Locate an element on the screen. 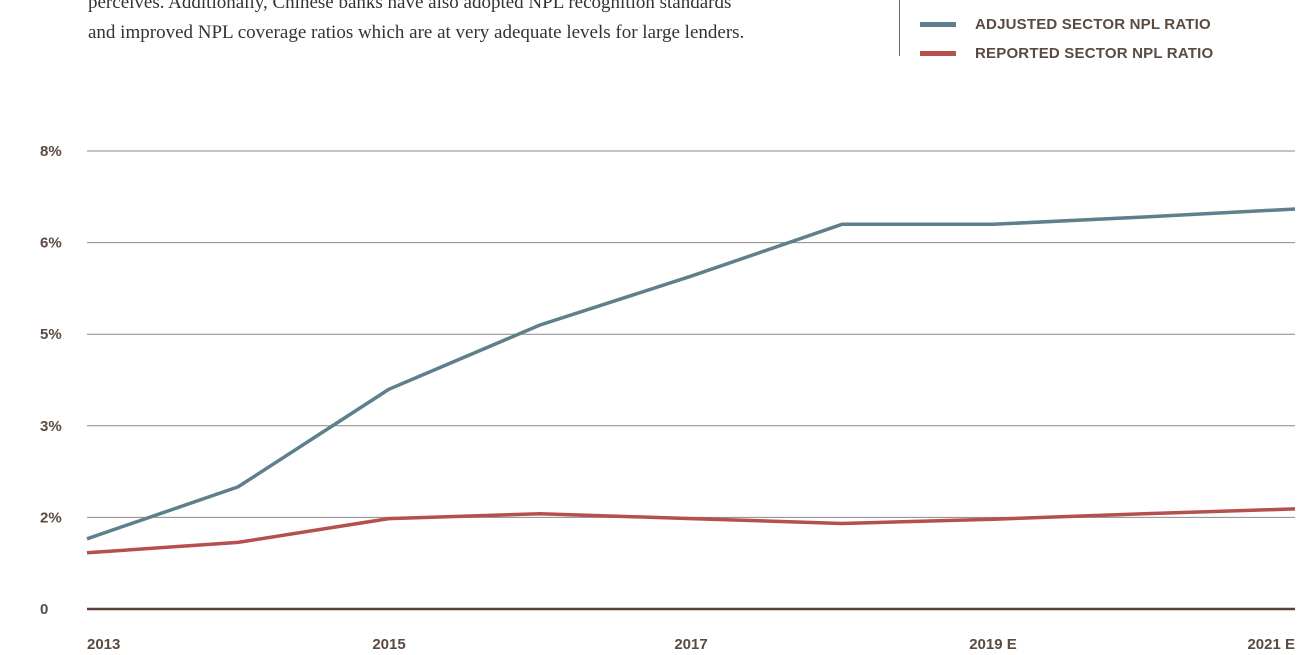  legend-item-adjusted: ADJUSTED SECTOR NPL RATIO is located at coordinates (1066, 24).